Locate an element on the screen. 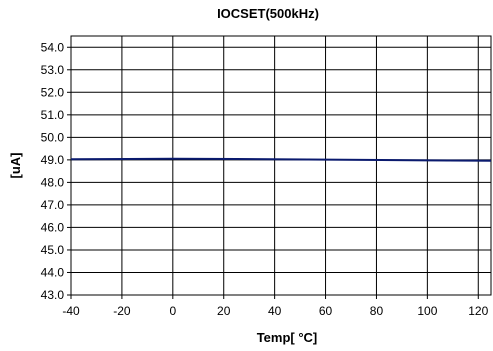  x-tick-label: -40 is located at coordinates (71, 311).